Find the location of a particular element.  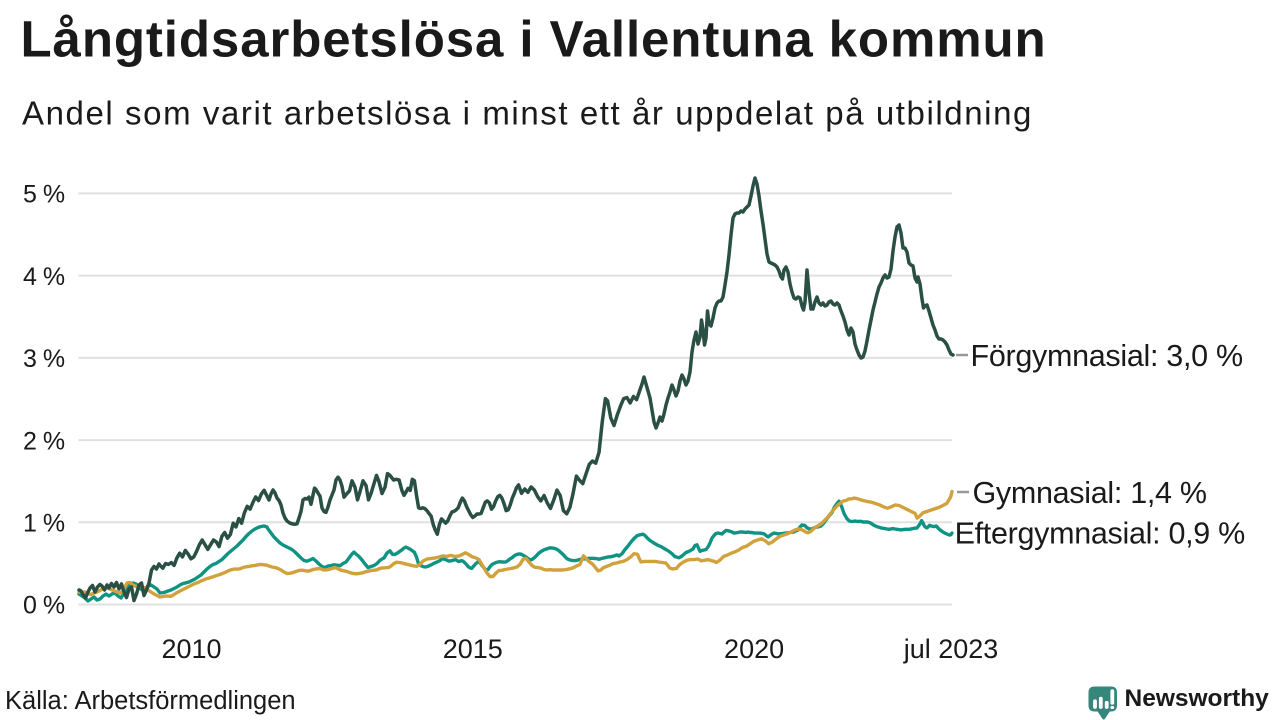

svg-text: 2010 is located at coordinates (191, 649).